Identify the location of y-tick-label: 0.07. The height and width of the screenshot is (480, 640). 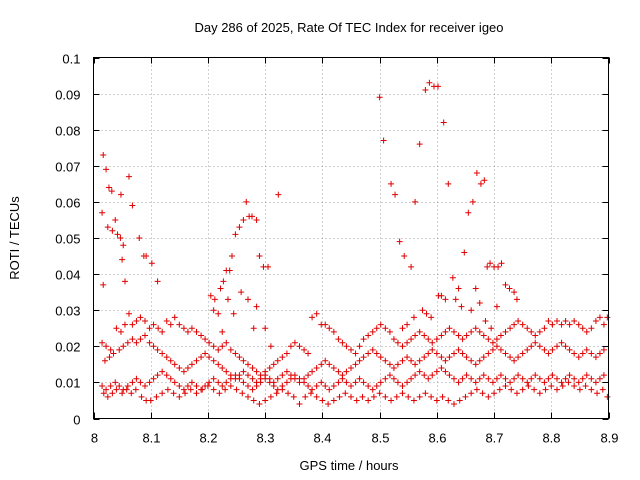
(67, 167).